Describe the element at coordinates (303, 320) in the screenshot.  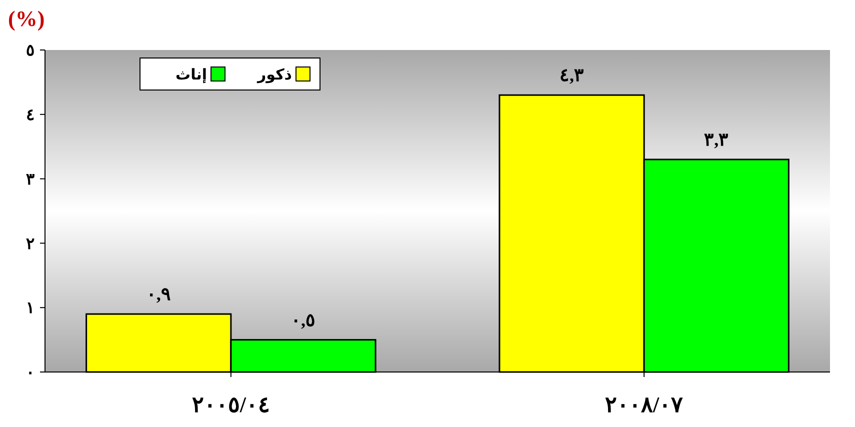
I see `data-label: ٠,٥` at that location.